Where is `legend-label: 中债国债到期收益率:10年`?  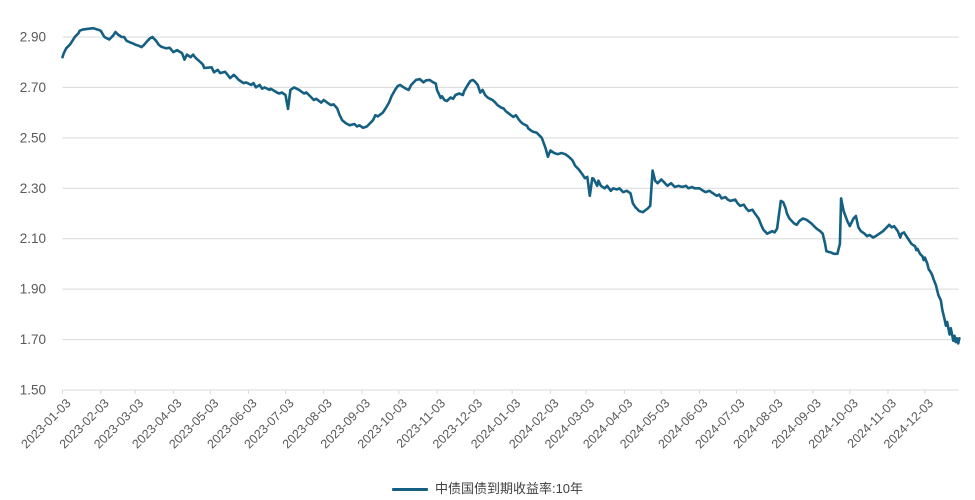
legend-label: 中债国债到期收益率:10年 is located at coordinates (509, 488).